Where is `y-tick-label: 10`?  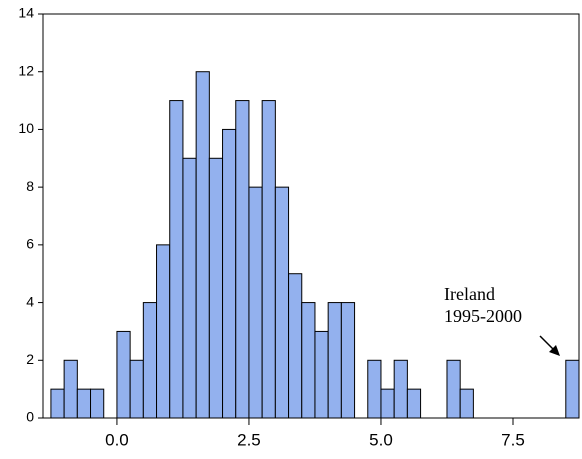
y-tick-label: 10 is located at coordinates (26, 128).